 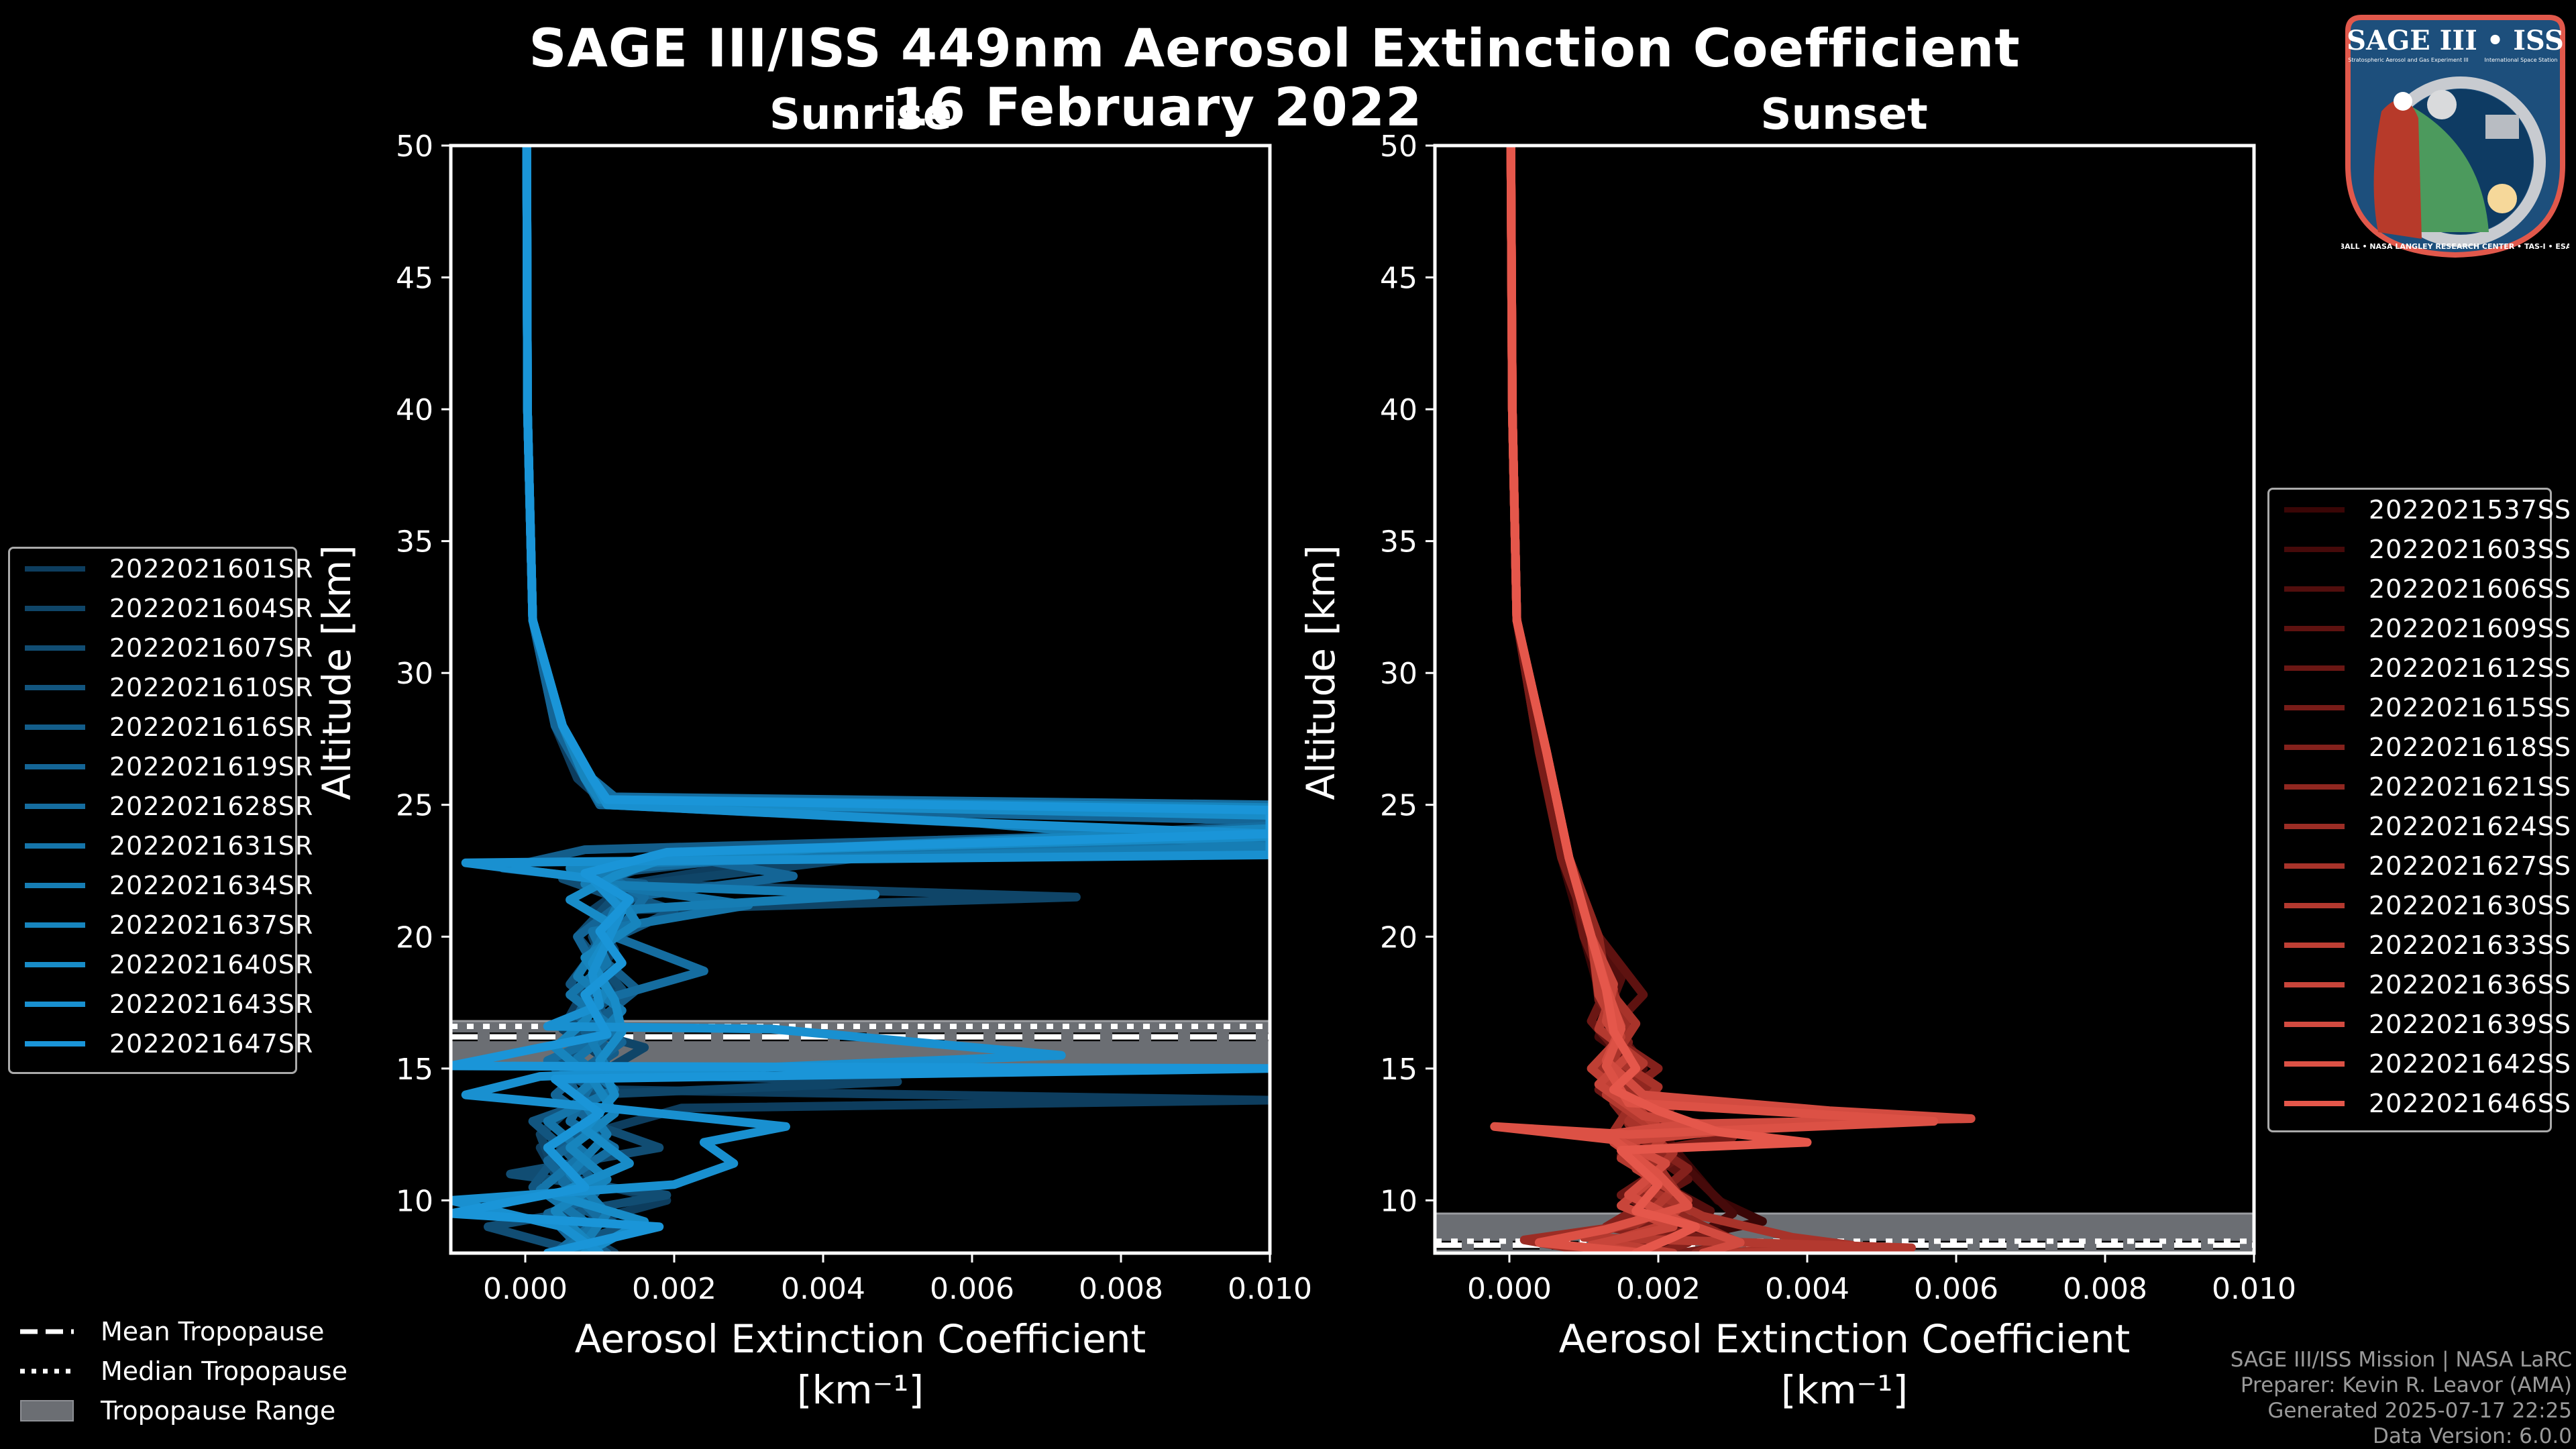 I want to click on legend-item: 2022021628SR, so click(x=161, y=806).